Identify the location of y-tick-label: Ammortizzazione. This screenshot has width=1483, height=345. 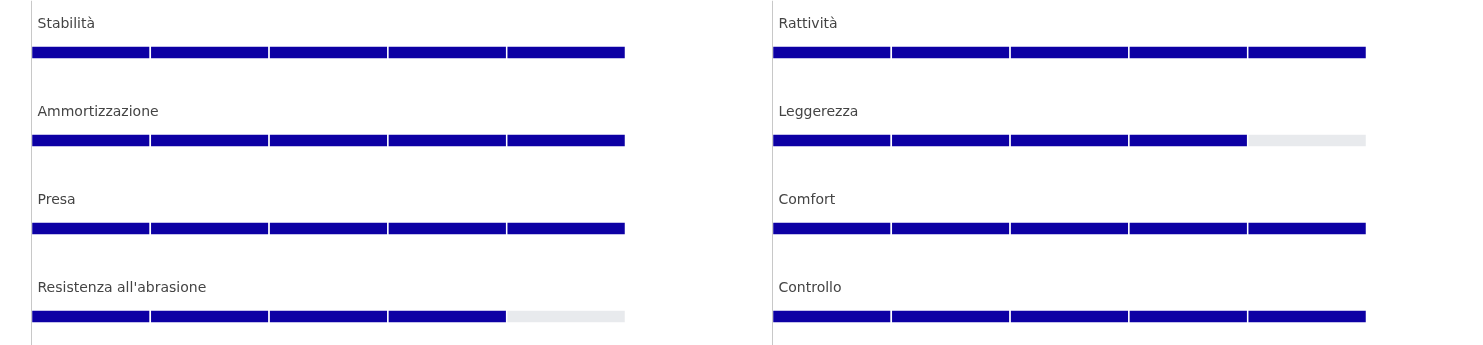
(98, 110).